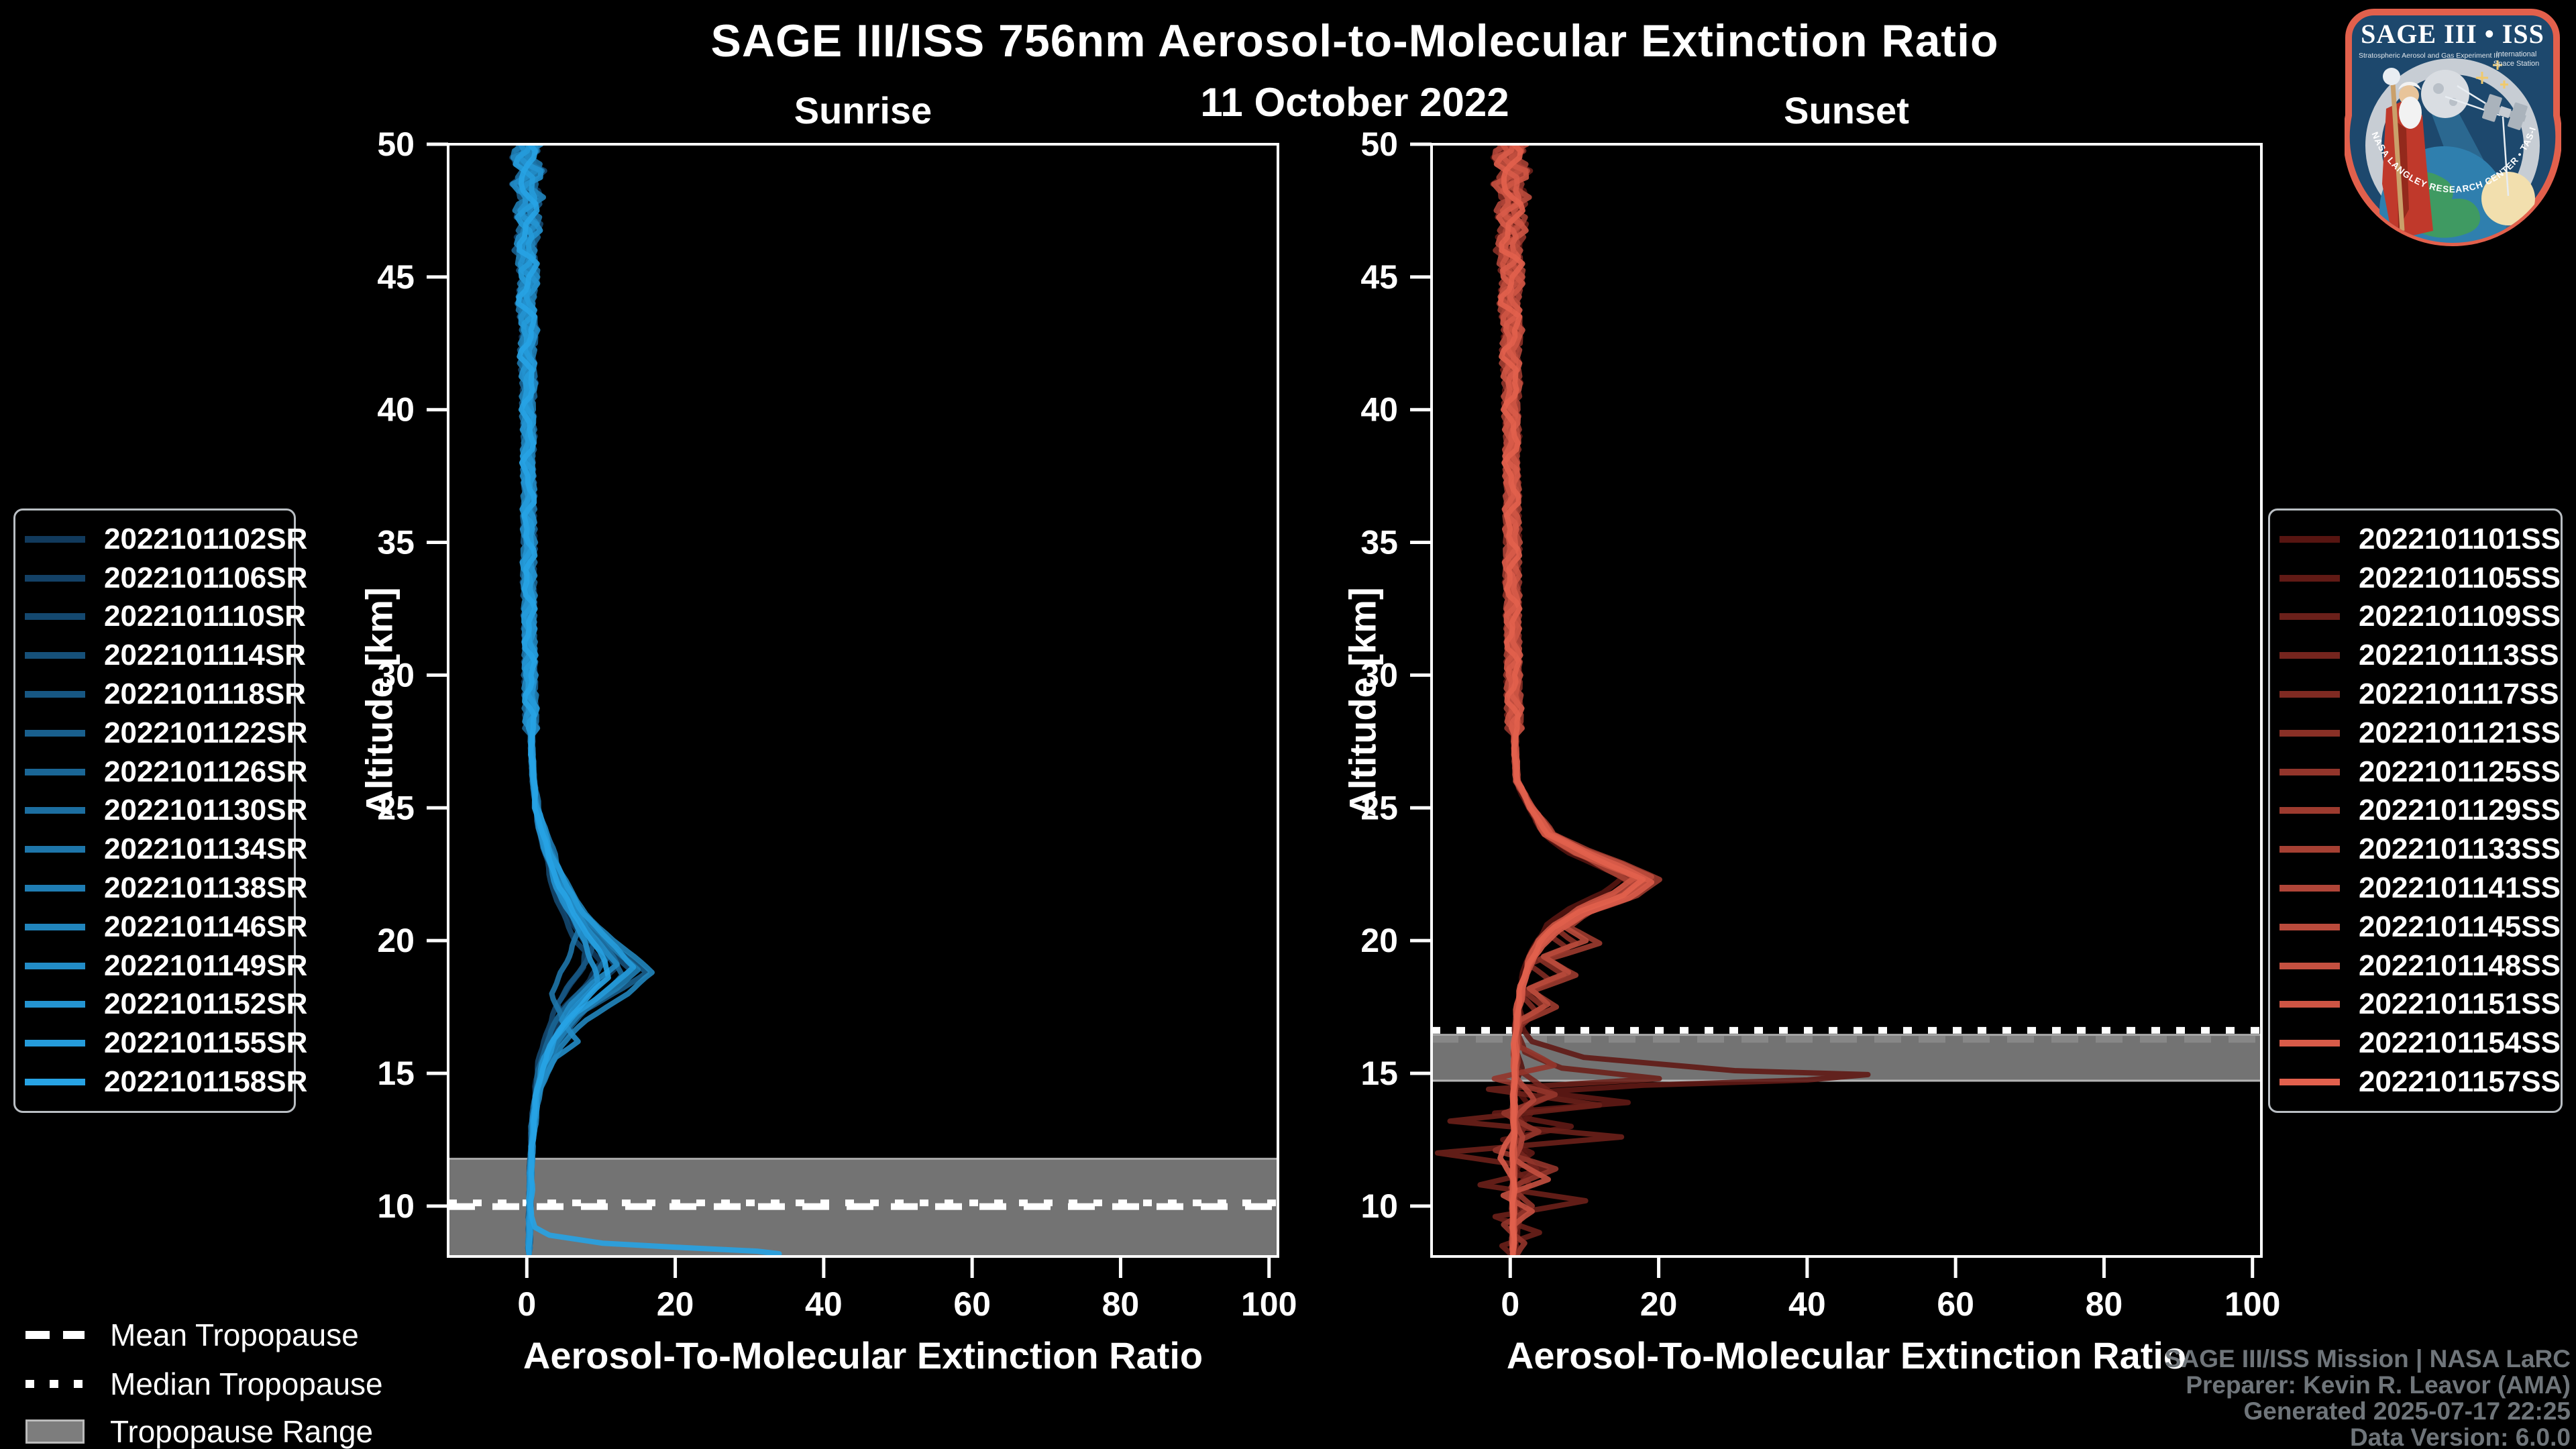 The height and width of the screenshot is (1449, 2576). I want to click on legend-label: 2022101125SS, so click(2460, 771).